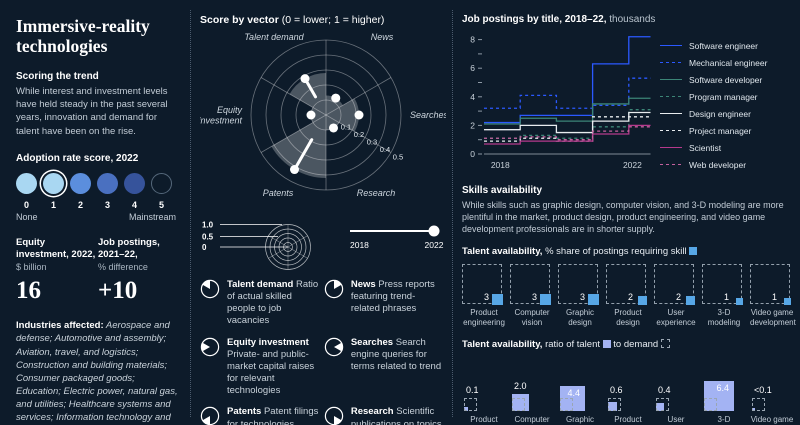  What do you see at coordinates (631, 19) in the screenshot?
I see `job-postings-chart-title-unit: thousands` at bounding box center [631, 19].